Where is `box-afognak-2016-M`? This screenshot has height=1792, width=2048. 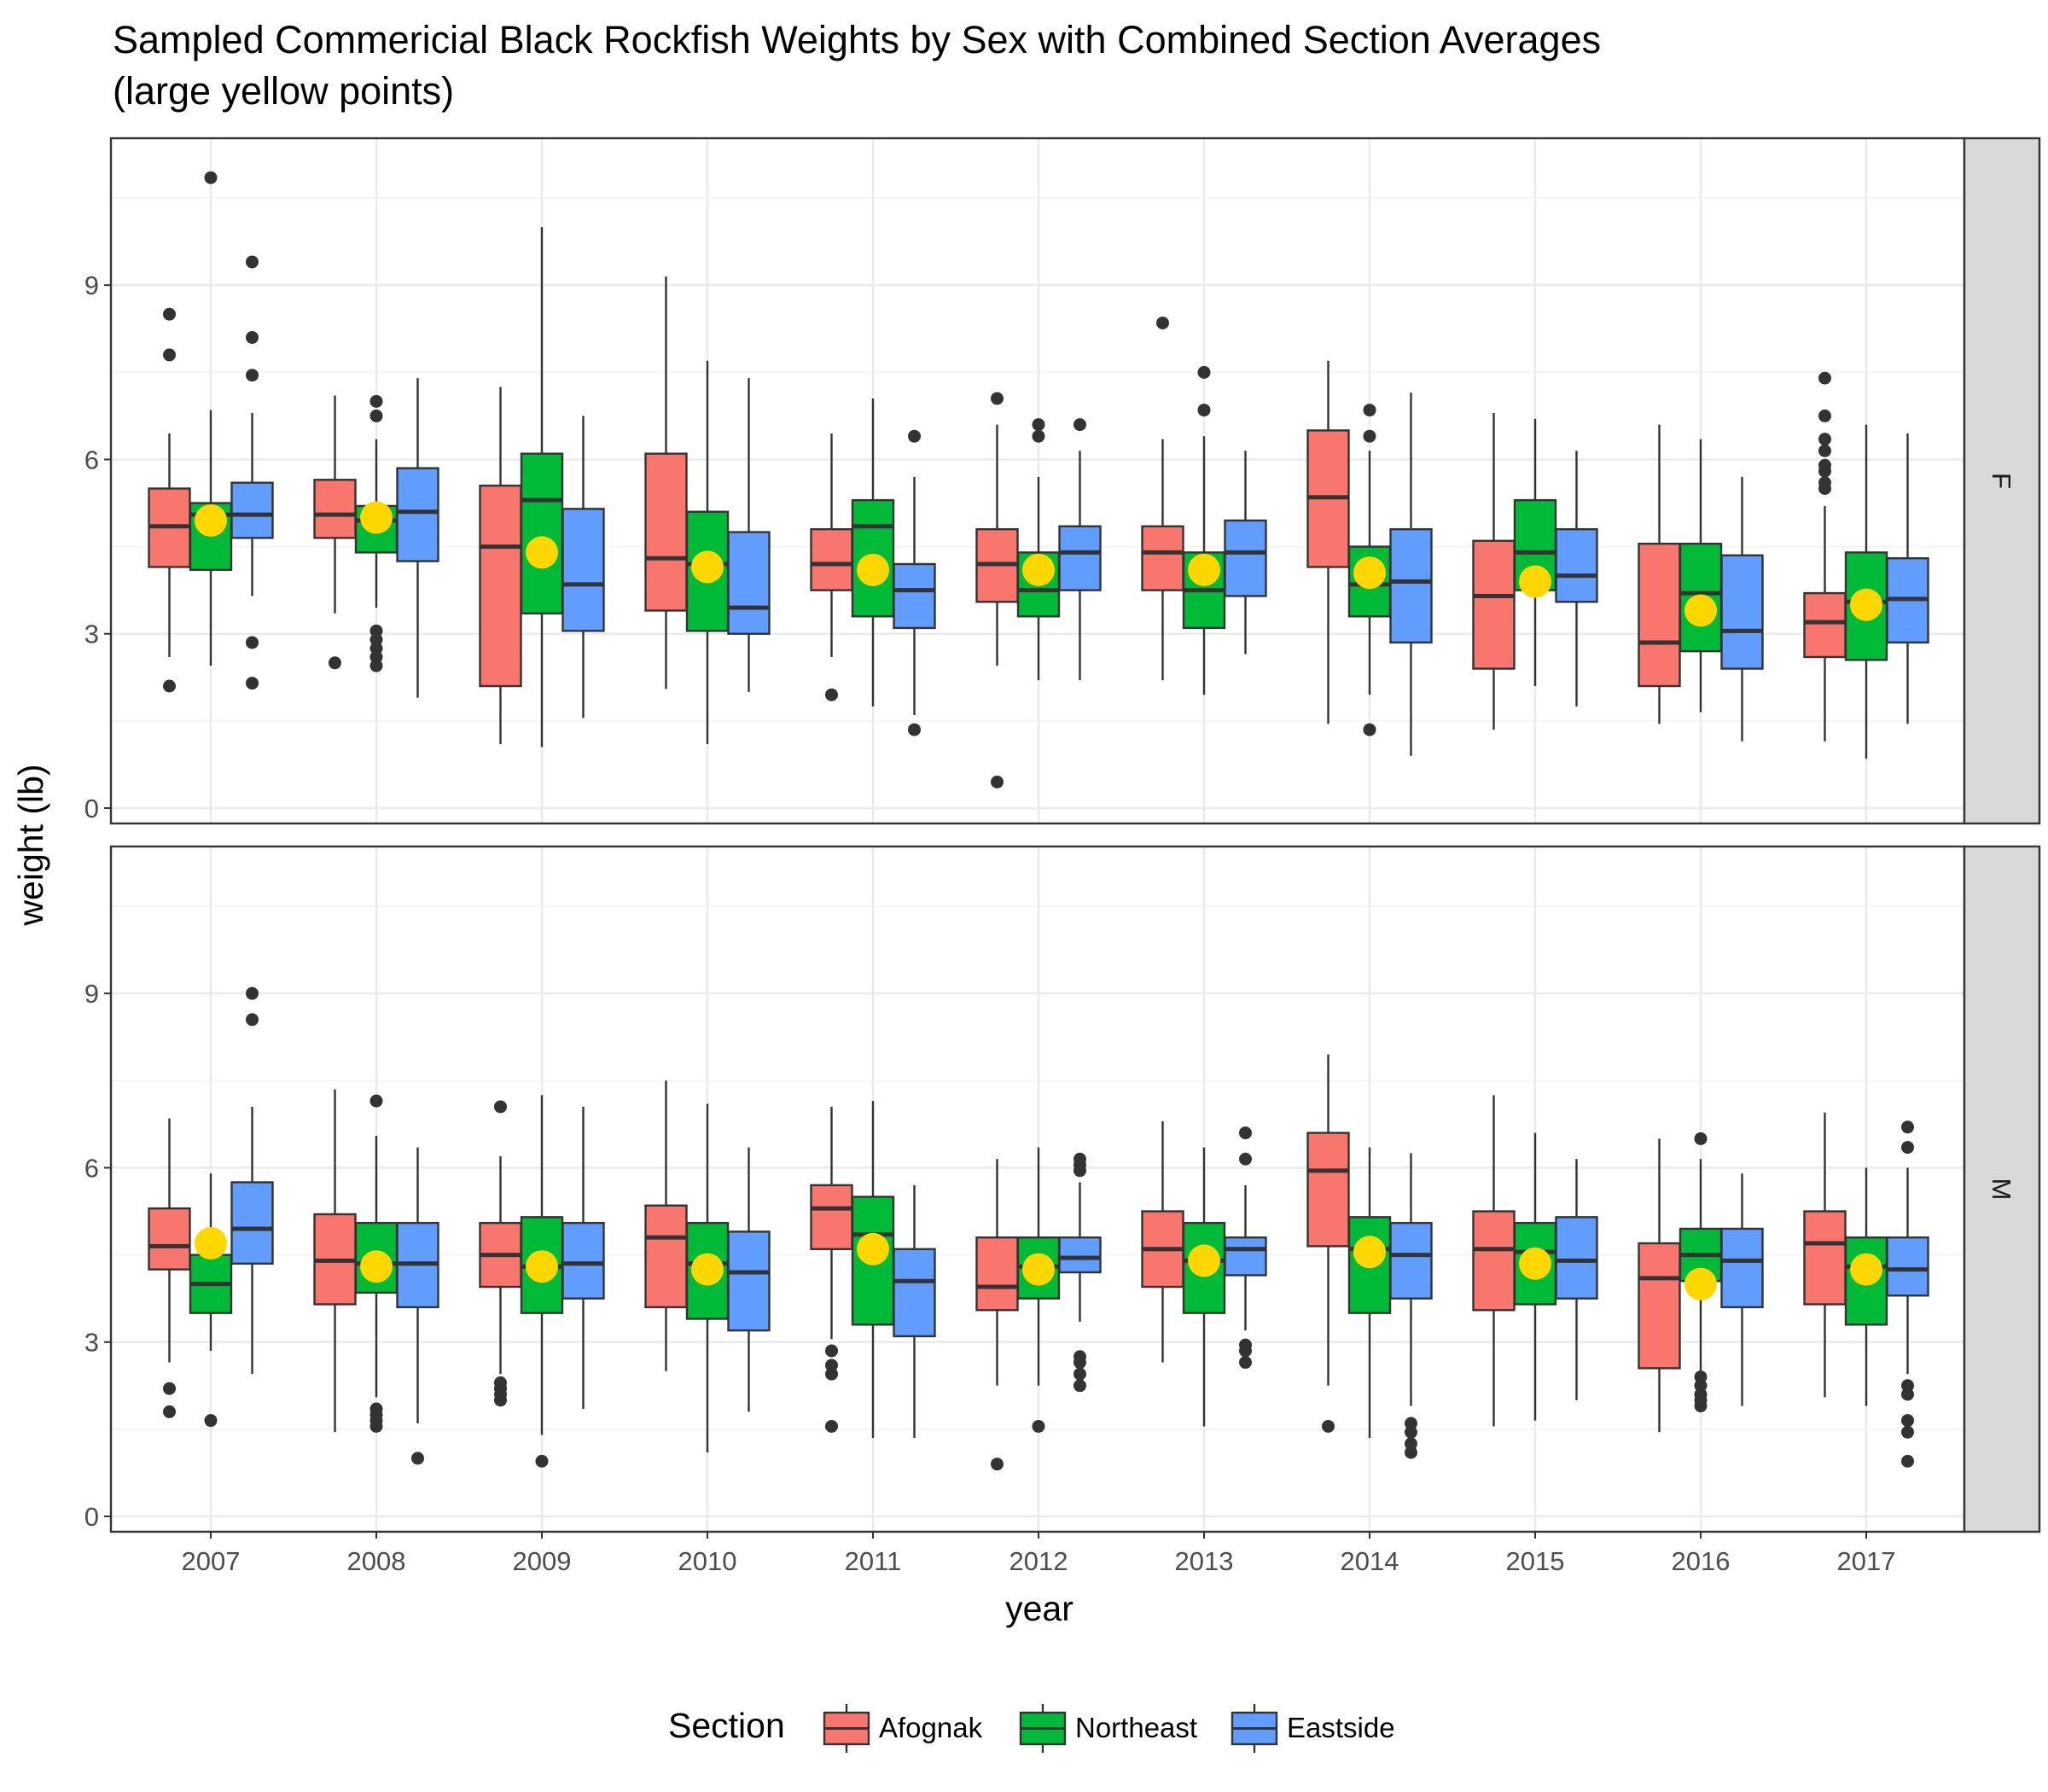 box-afognak-2016-M is located at coordinates (1659, 1285).